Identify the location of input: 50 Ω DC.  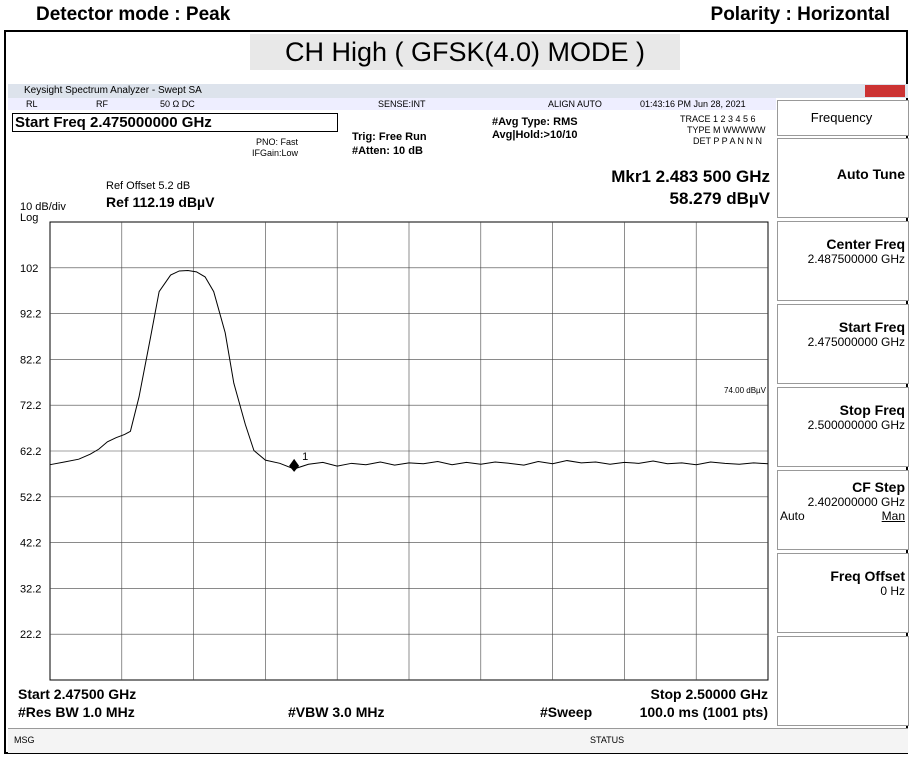
(177, 104).